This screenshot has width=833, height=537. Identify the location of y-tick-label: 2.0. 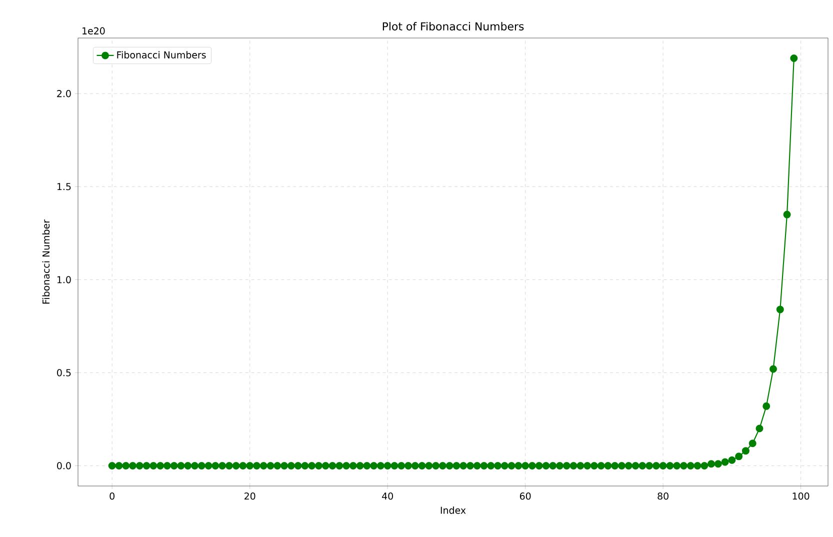
(64, 94).